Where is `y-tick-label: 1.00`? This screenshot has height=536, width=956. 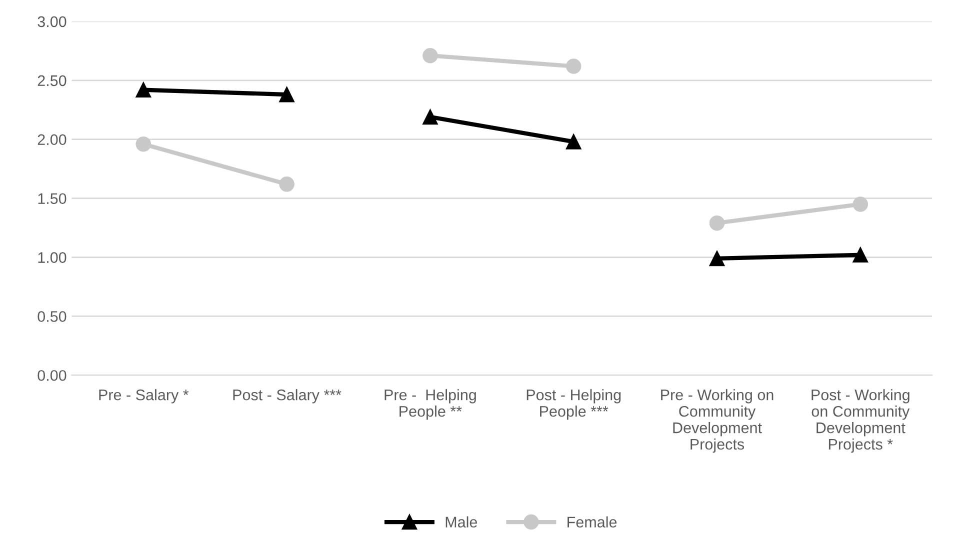 y-tick-label: 1.00 is located at coordinates (52, 257).